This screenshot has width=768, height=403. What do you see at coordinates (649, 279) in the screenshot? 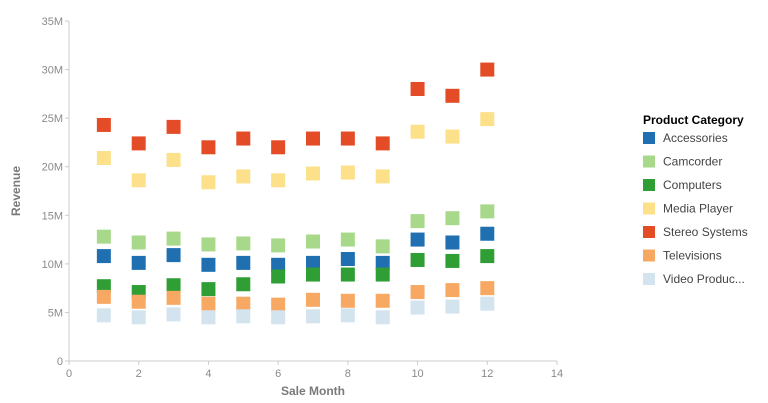
I see `legend-swatch-video-produc` at bounding box center [649, 279].